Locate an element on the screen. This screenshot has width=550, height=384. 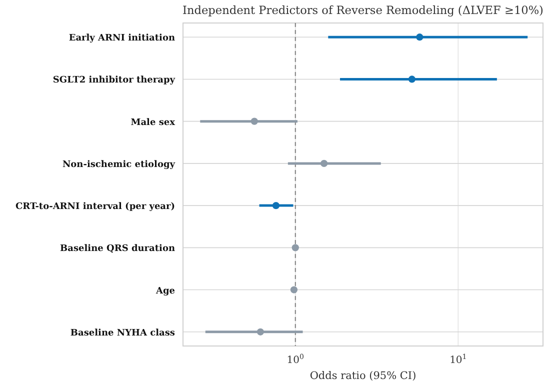
x-axis-title: Odds ratio (95% CI) is located at coordinates (363, 376).